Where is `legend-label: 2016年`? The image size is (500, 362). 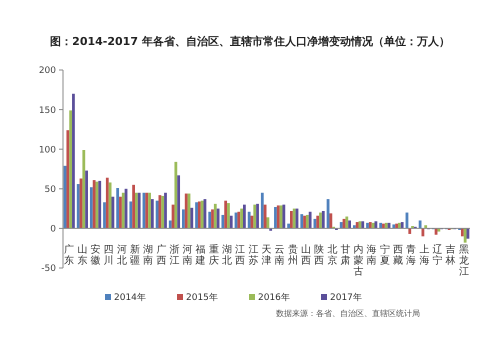 legend-label: 2016年 is located at coordinates (274, 297).